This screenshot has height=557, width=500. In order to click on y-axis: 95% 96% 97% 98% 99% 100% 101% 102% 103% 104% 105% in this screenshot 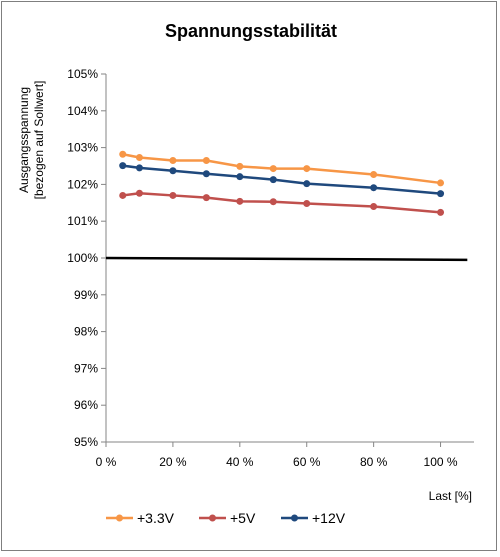, I will do `click(87, 258)`.